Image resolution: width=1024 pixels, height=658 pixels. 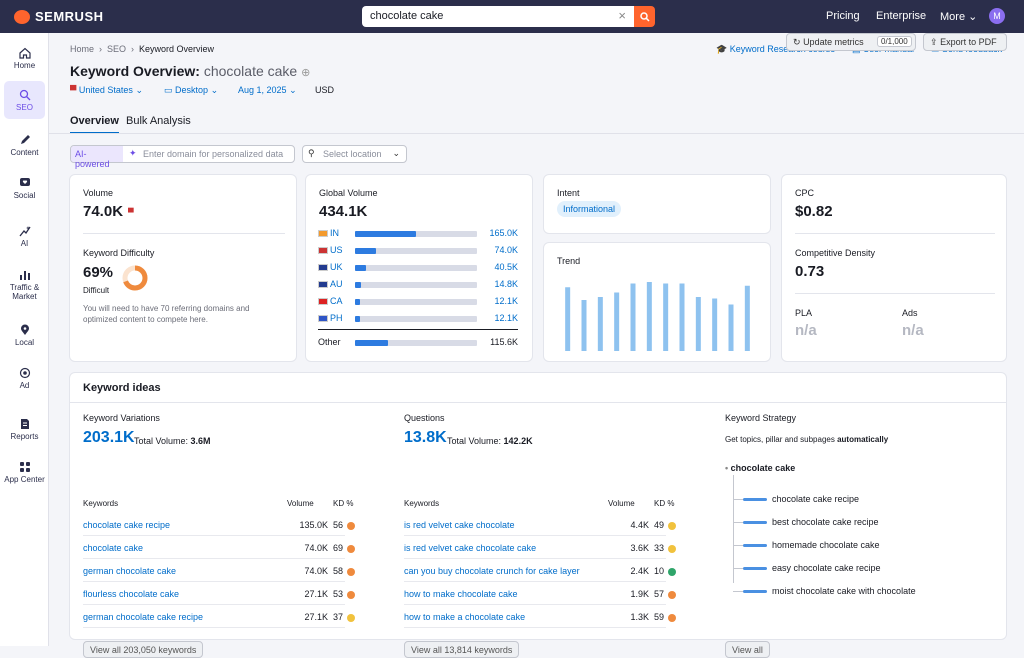 I want to click on kd-value: 49, so click(x=658, y=525).